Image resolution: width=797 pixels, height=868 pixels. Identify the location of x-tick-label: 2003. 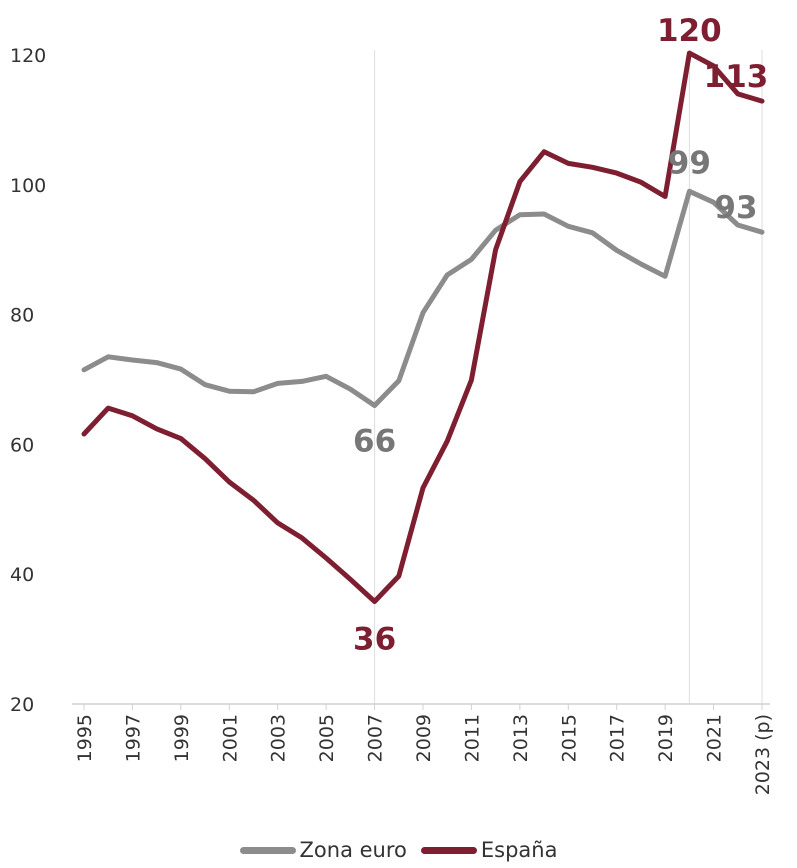
(279, 738).